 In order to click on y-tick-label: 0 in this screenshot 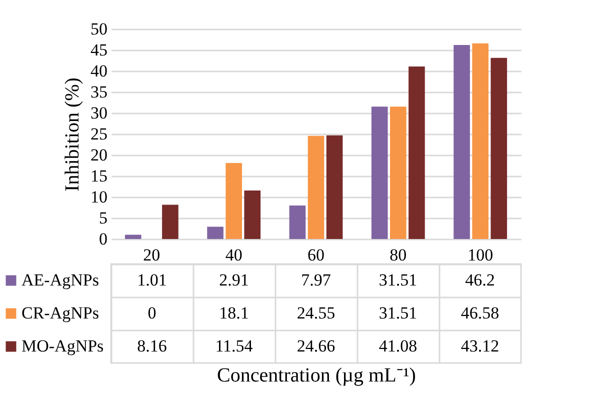, I will do `click(103, 239)`.